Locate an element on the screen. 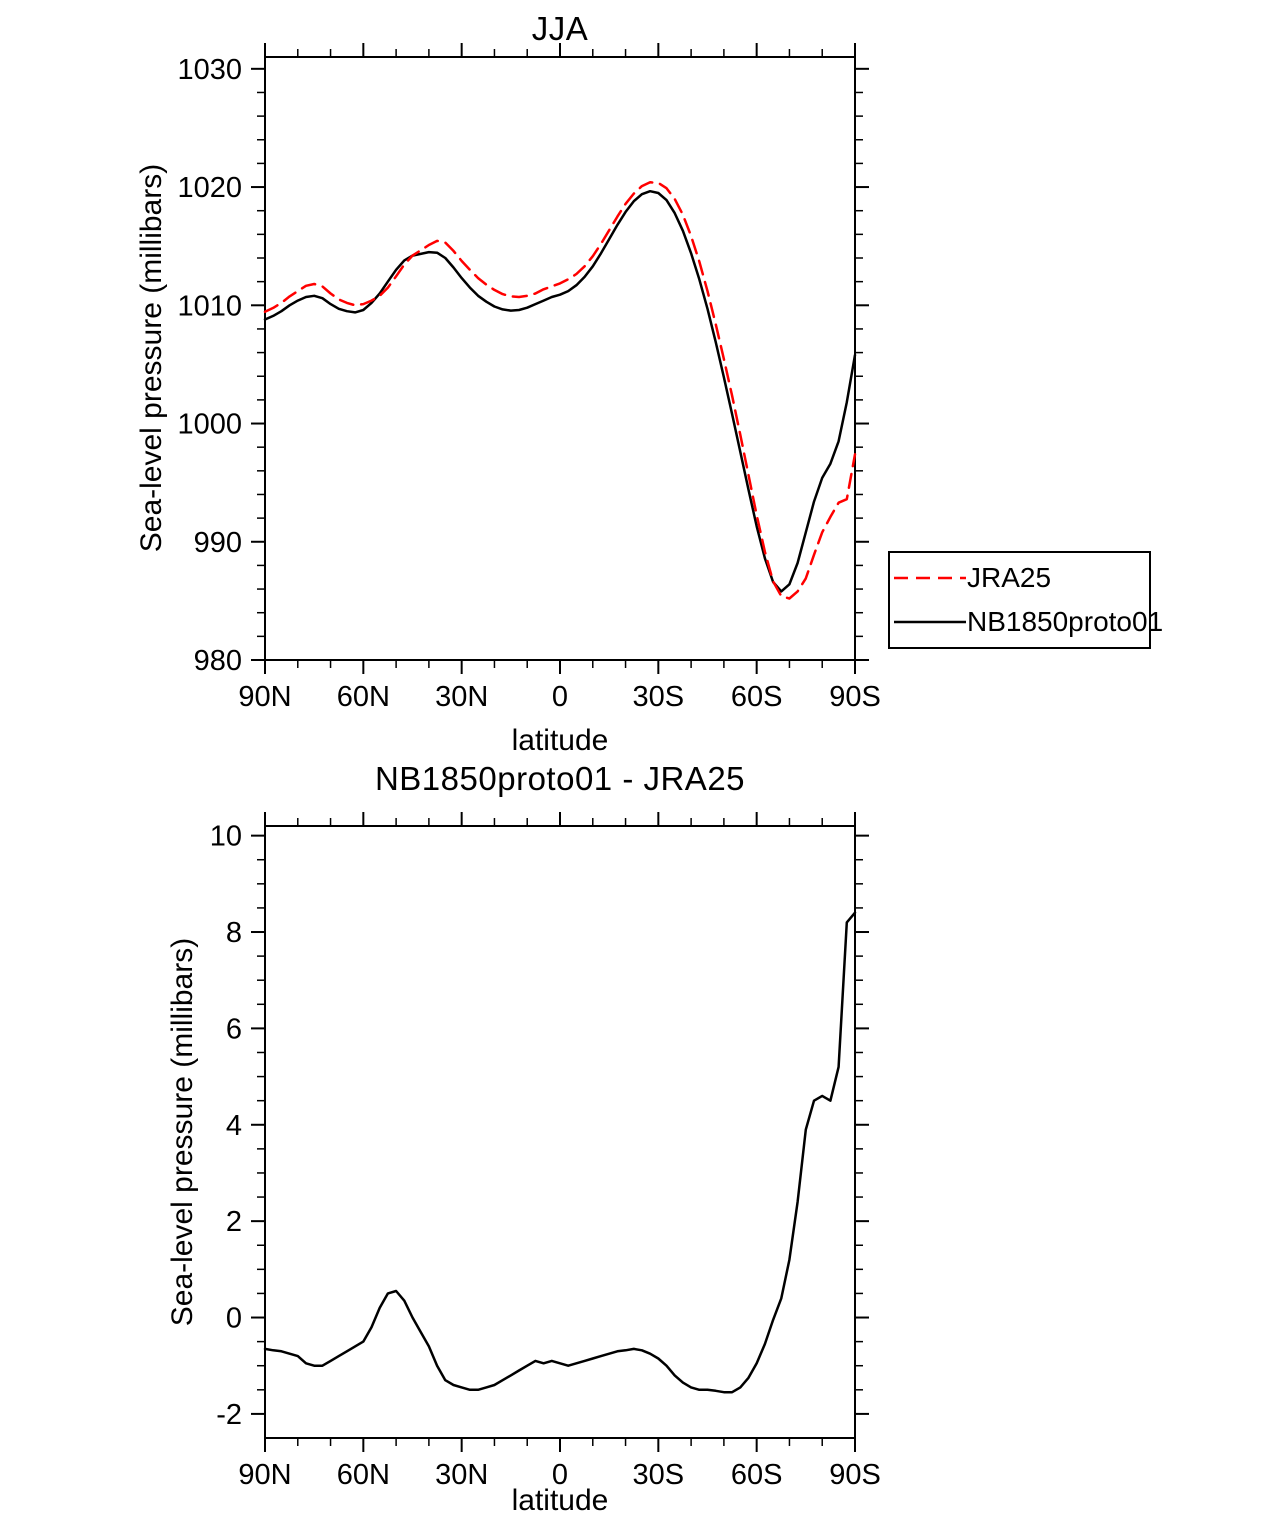 The image size is (1285, 1517). y-tick-labels: -2 0 2 4 6 8 10 is located at coordinates (226, 1126).